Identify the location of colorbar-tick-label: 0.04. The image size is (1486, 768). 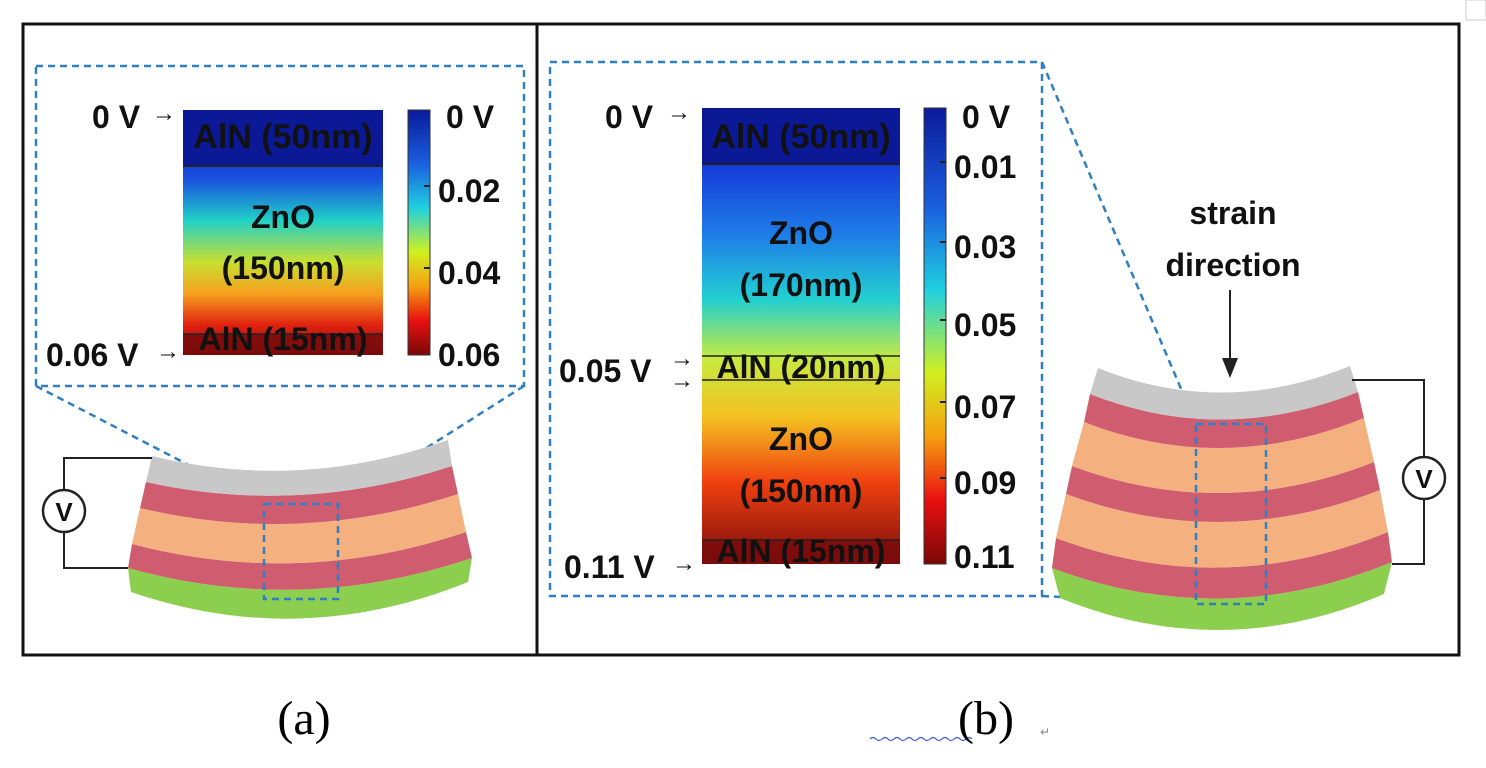
(469, 273).